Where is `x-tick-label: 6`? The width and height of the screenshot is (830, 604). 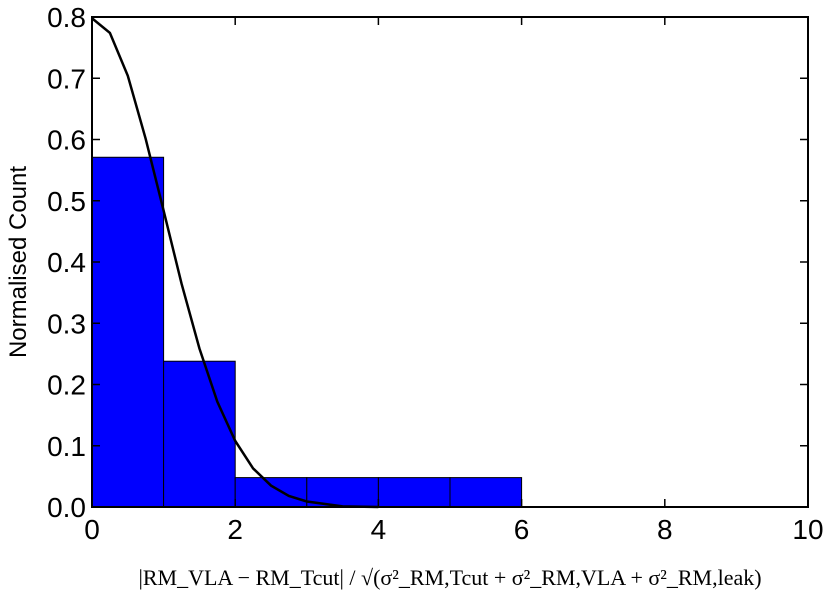 x-tick-label: 6 is located at coordinates (522, 529).